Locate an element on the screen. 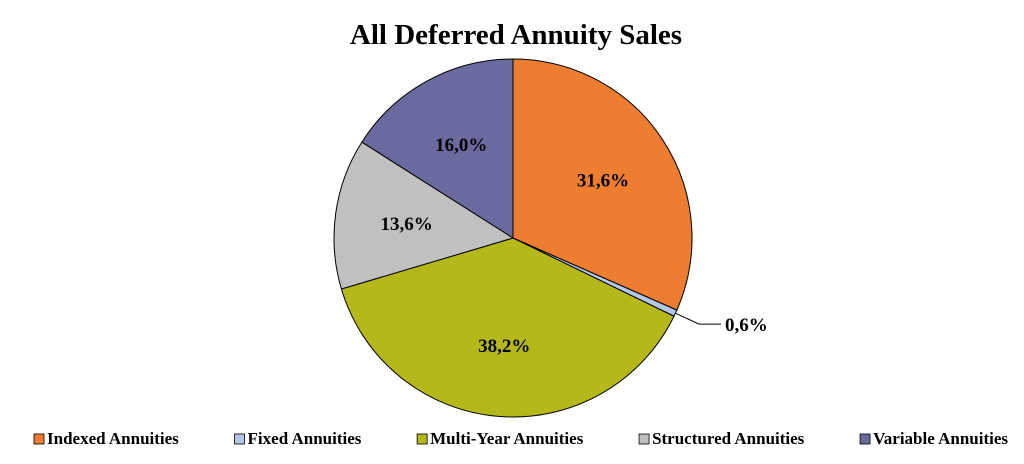 This screenshot has width=1024, height=464. legend-label-variable-annuities: Variable Annuities is located at coordinates (940, 438).